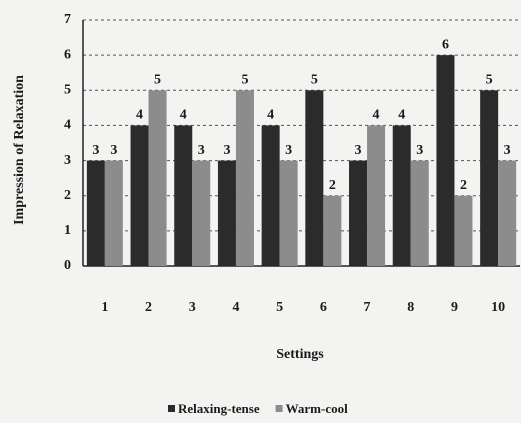 The width and height of the screenshot is (521, 423). What do you see at coordinates (300, 354) in the screenshot?
I see `x-axis-label: Settings` at bounding box center [300, 354].